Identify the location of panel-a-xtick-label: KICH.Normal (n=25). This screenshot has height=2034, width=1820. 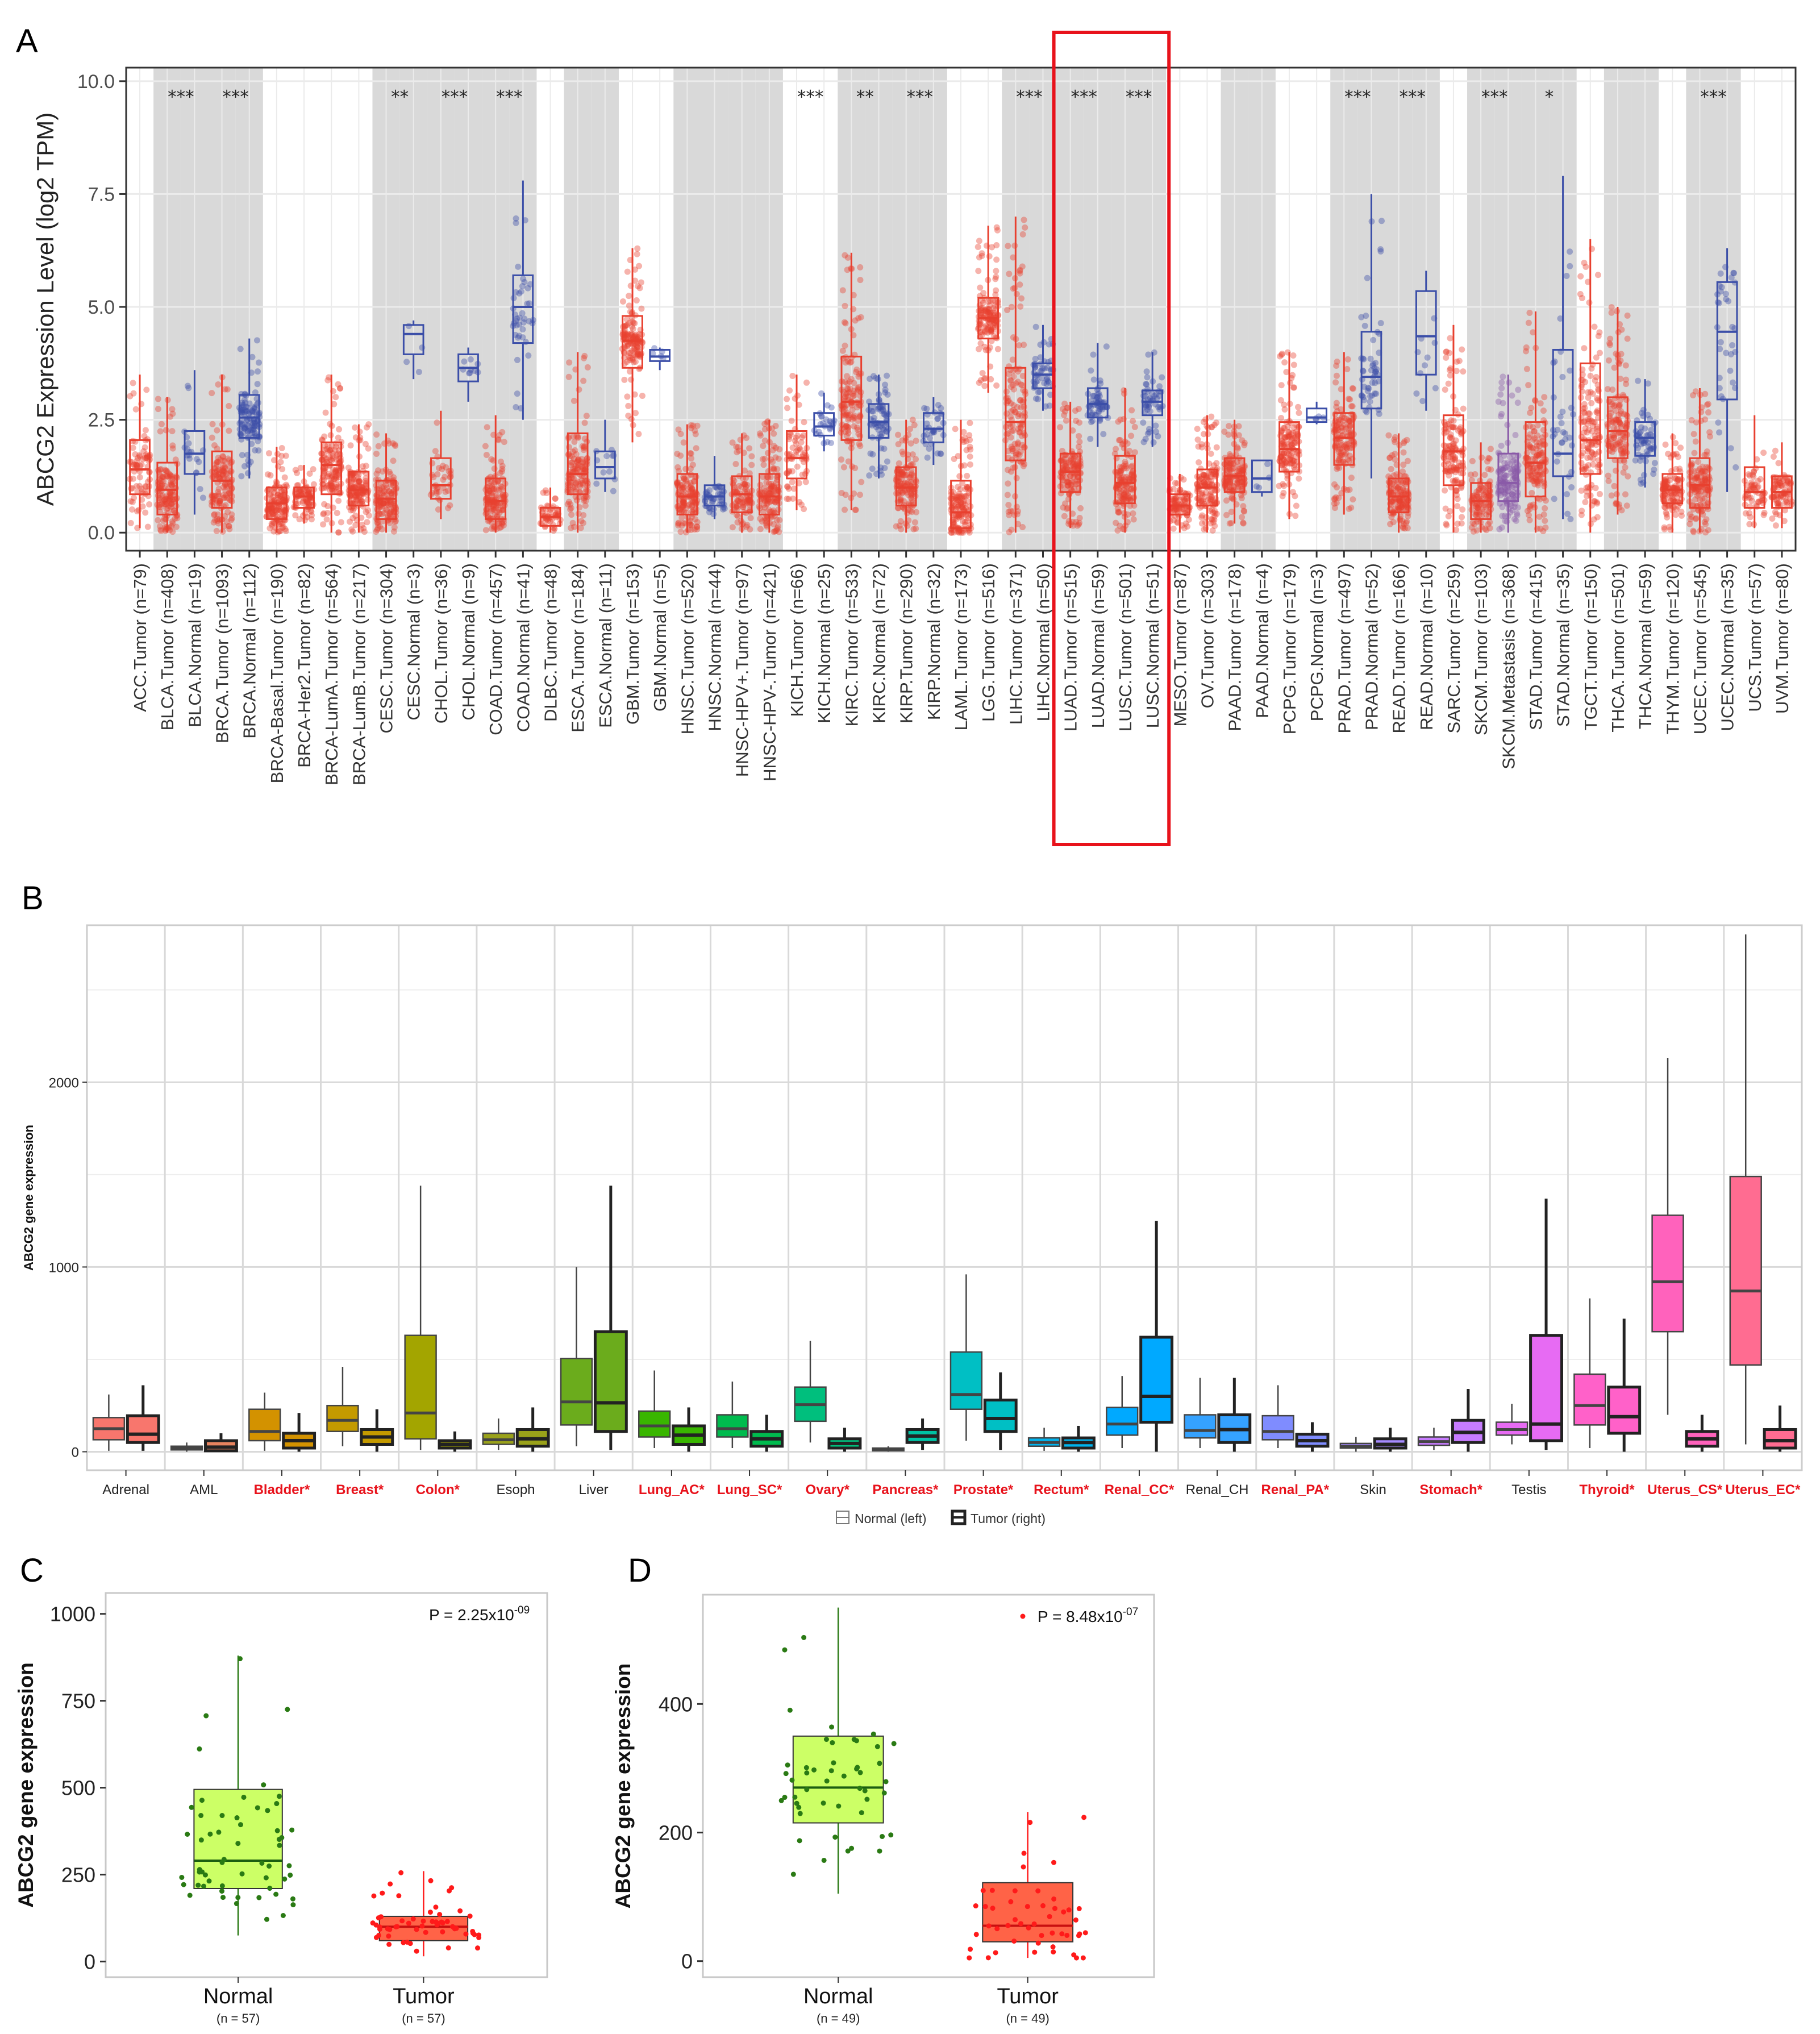
(824, 643).